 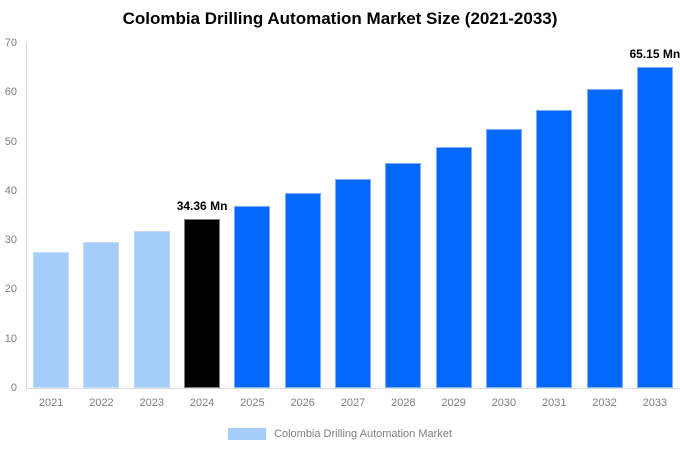 What do you see at coordinates (101, 315) in the screenshot?
I see `bar-2022` at bounding box center [101, 315].